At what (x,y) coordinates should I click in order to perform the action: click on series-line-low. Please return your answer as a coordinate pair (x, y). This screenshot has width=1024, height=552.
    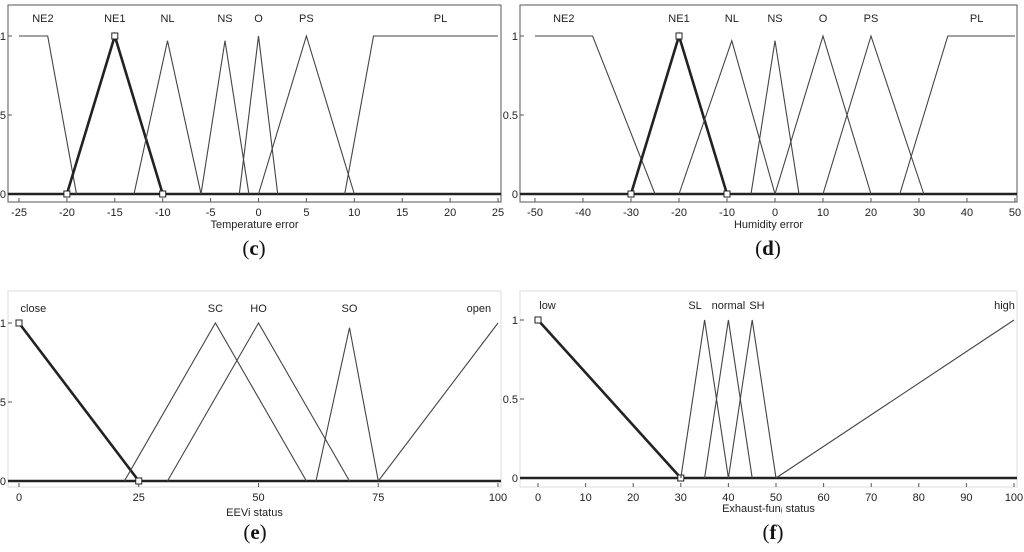
    Looking at the image, I should click on (609, 399).